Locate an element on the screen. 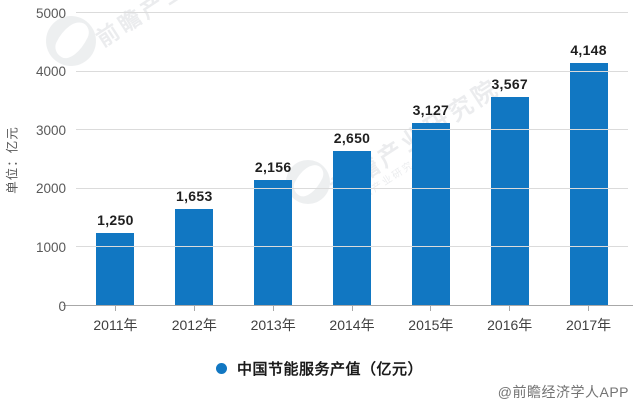  x-axis-labels: 2011年 2012年 2013年 2014年 2015年 2016年 2017年 is located at coordinates (352, 320).